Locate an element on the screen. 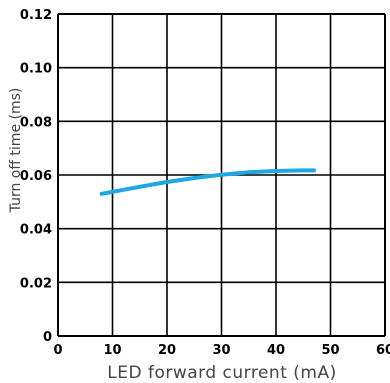 Image resolution: width=390 pixels, height=383 pixels. x-tick-label: 60 is located at coordinates (383, 350).